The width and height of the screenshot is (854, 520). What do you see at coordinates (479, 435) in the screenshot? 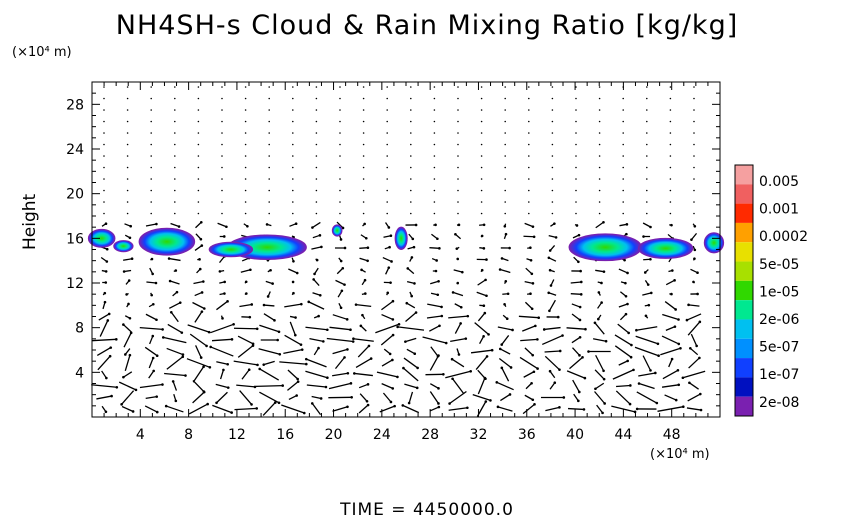
I see `x-tick-label: 32` at bounding box center [479, 435].